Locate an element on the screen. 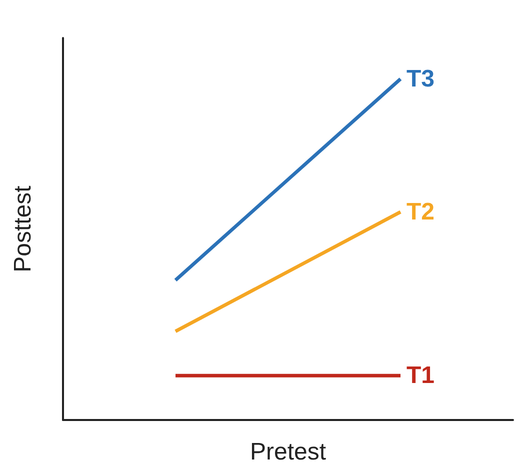  x-axis-title: Pretest is located at coordinates (288, 452).